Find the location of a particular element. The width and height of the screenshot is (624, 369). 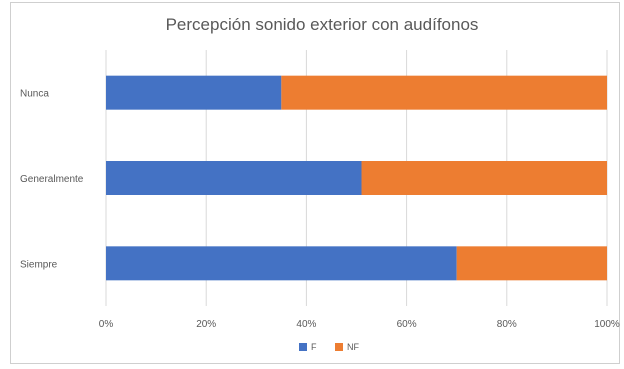

x-tick-label: 40% is located at coordinates (306, 324).